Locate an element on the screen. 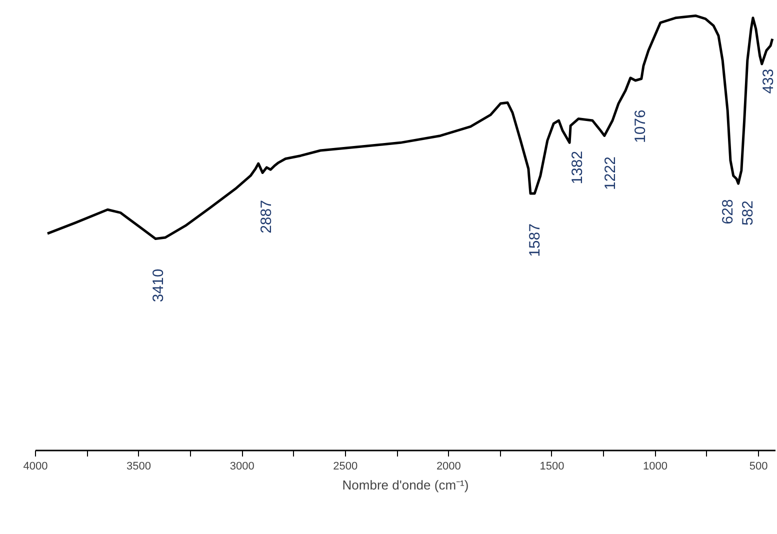  annotation: 628 is located at coordinates (727, 211).